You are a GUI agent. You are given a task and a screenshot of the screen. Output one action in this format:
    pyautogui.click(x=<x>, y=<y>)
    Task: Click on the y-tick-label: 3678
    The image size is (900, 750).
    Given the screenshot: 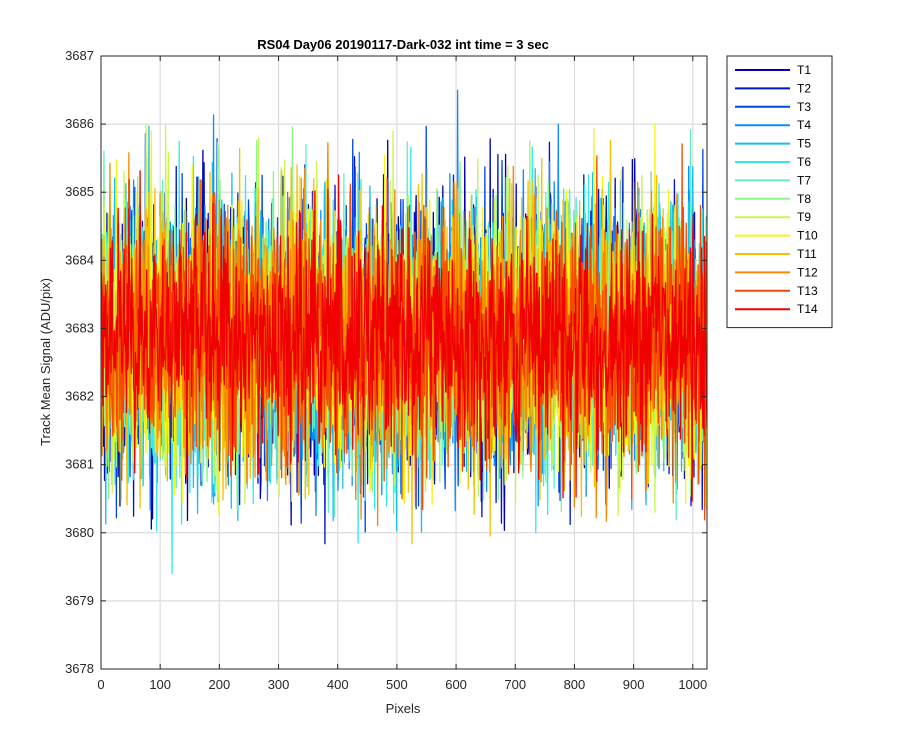 What is the action you would take?
    pyautogui.click(x=79, y=668)
    